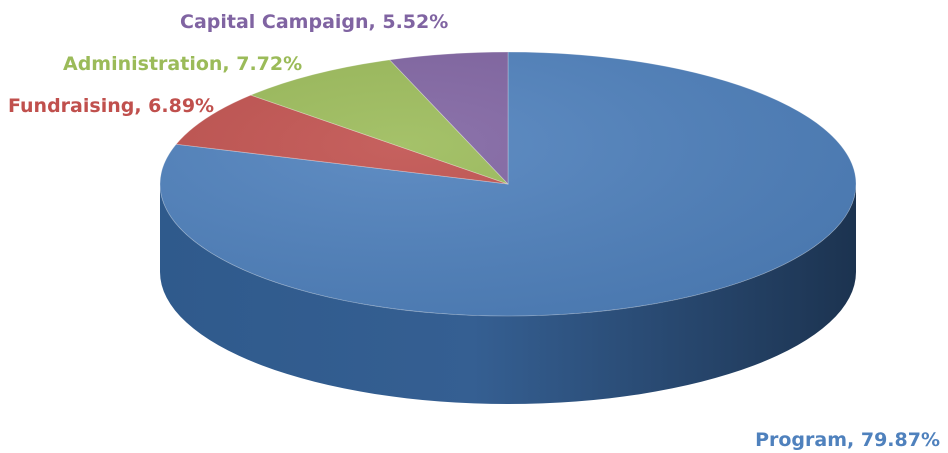 This screenshot has height=453, width=948. What do you see at coordinates (182, 64) in the screenshot?
I see `data-label-administration: Administration, 7.72%` at bounding box center [182, 64].